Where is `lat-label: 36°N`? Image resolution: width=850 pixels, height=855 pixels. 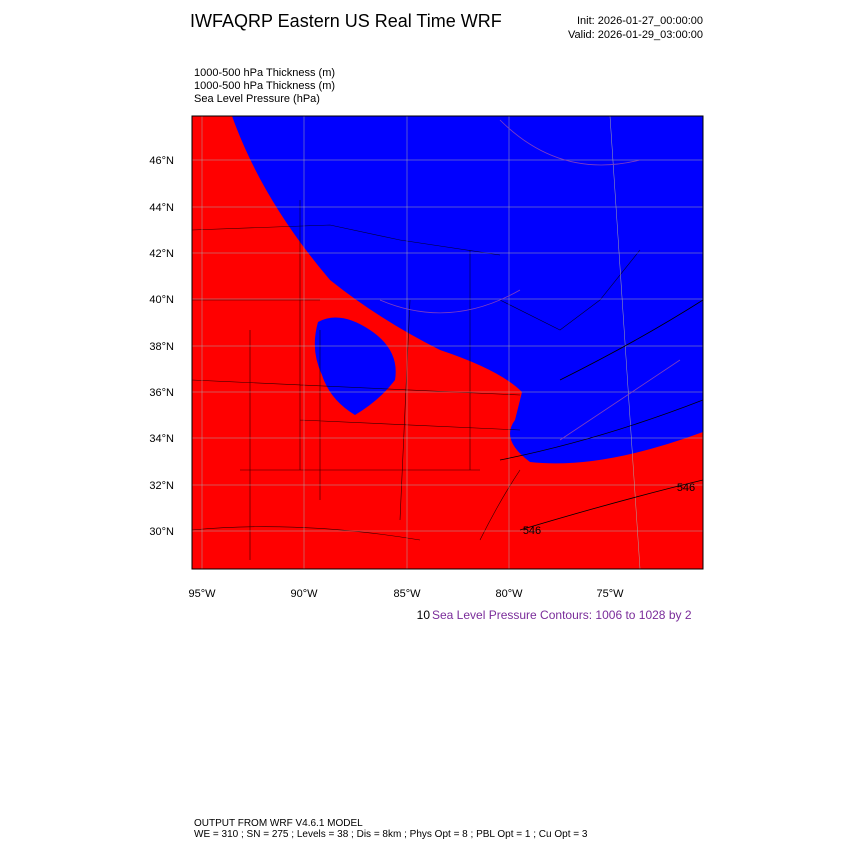
lat-label: 36°N is located at coordinates (161, 393).